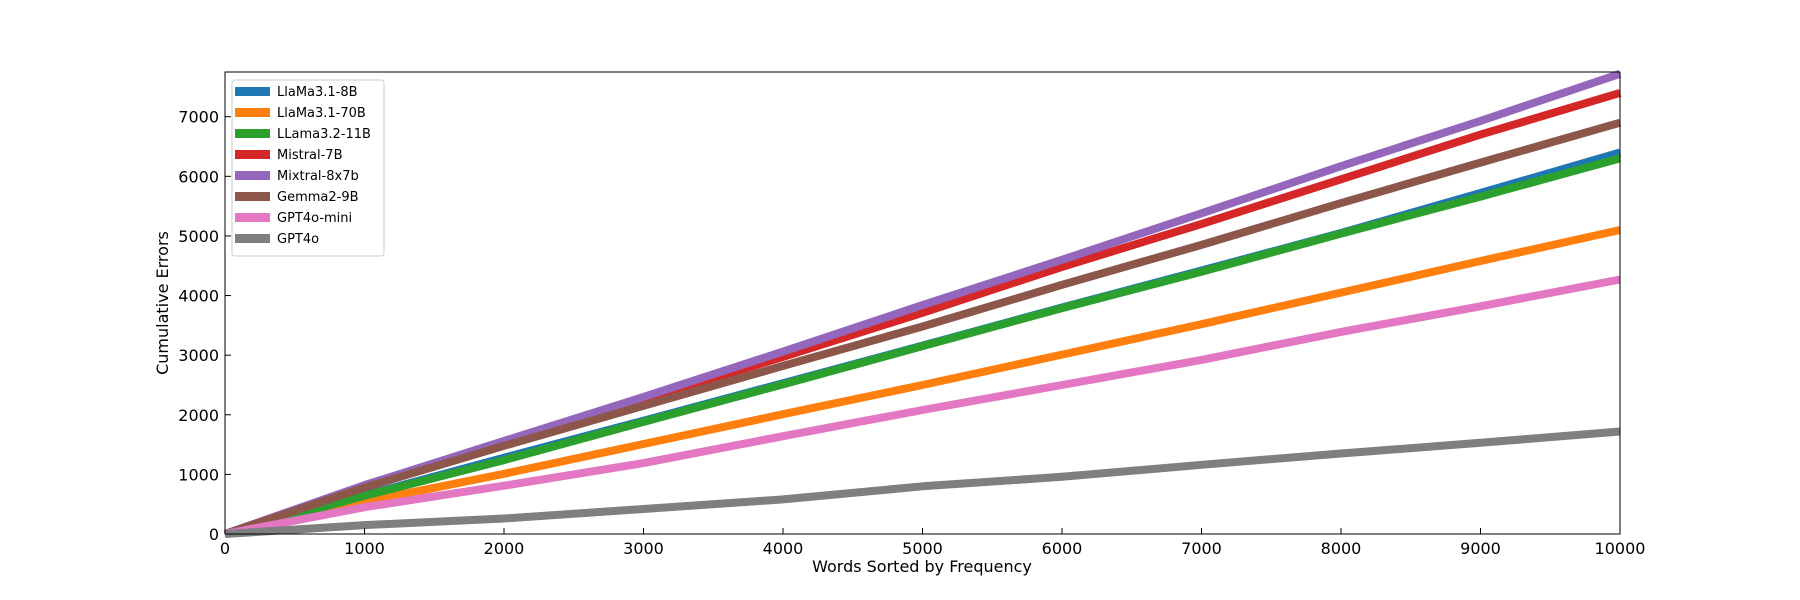  What do you see at coordinates (1062, 548) in the screenshot?
I see `x-tick-label-6: 6000` at bounding box center [1062, 548].